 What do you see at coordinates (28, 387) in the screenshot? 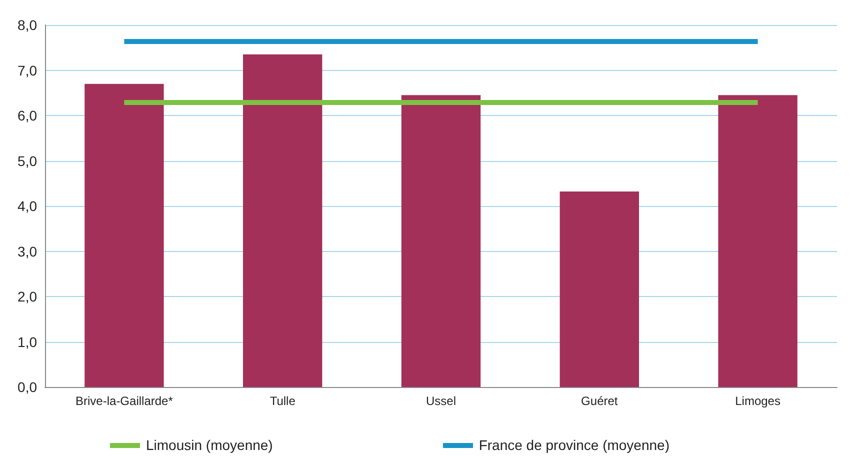
I see `y-tick-label: 0,0` at bounding box center [28, 387].